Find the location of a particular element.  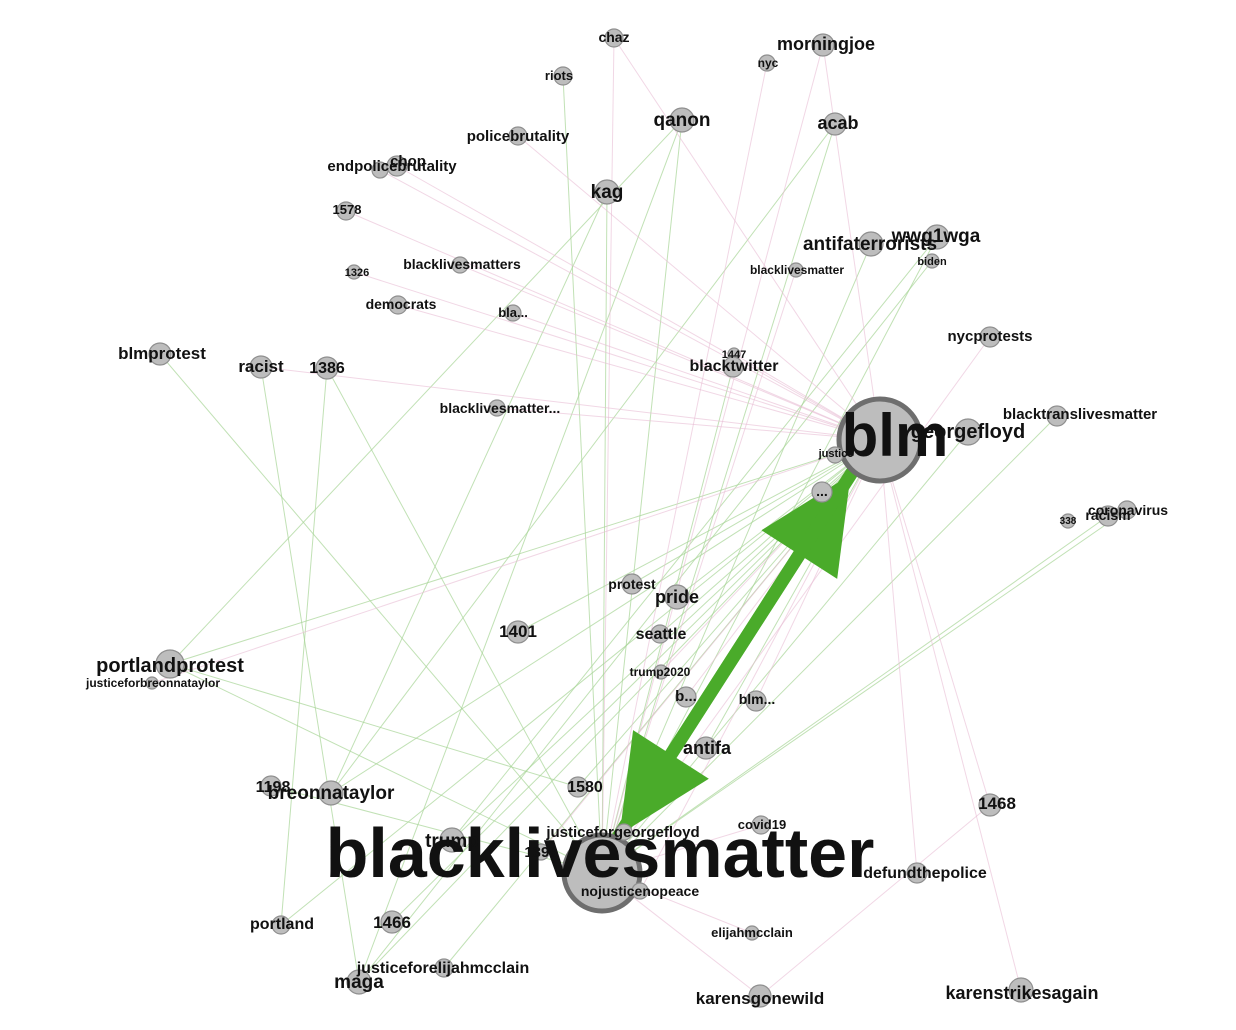

node-label-blacklivesmatter2: blacklivesmatter is located at coordinates (797, 270).